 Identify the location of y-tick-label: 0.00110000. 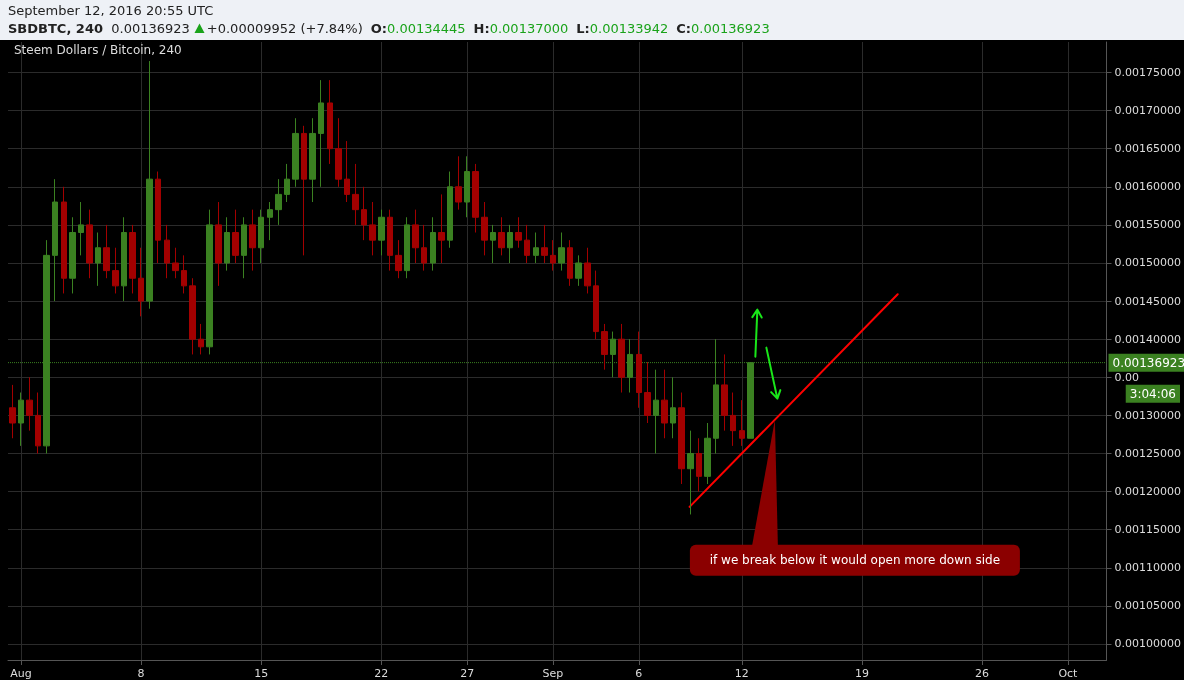
(1147, 568).